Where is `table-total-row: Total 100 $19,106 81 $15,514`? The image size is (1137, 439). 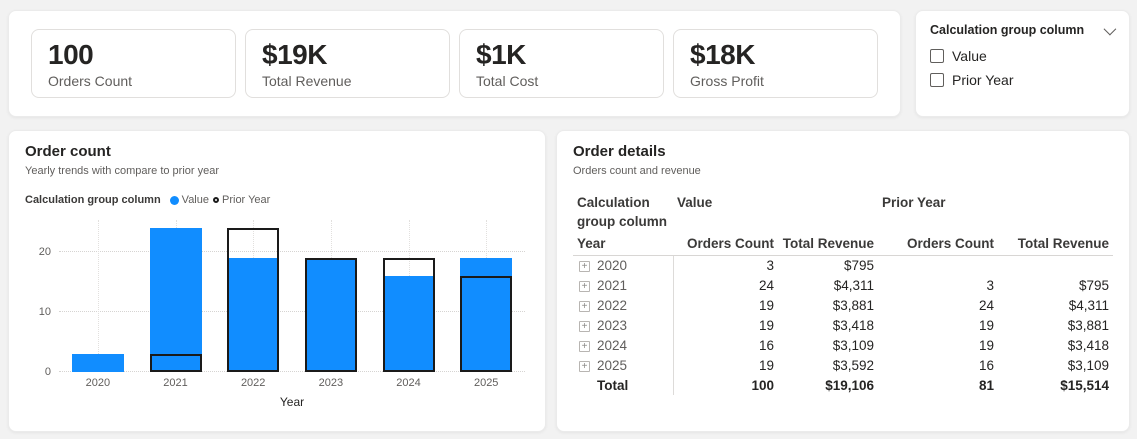
table-total-row: Total 100 $19,106 81 $15,514 is located at coordinates (843, 385).